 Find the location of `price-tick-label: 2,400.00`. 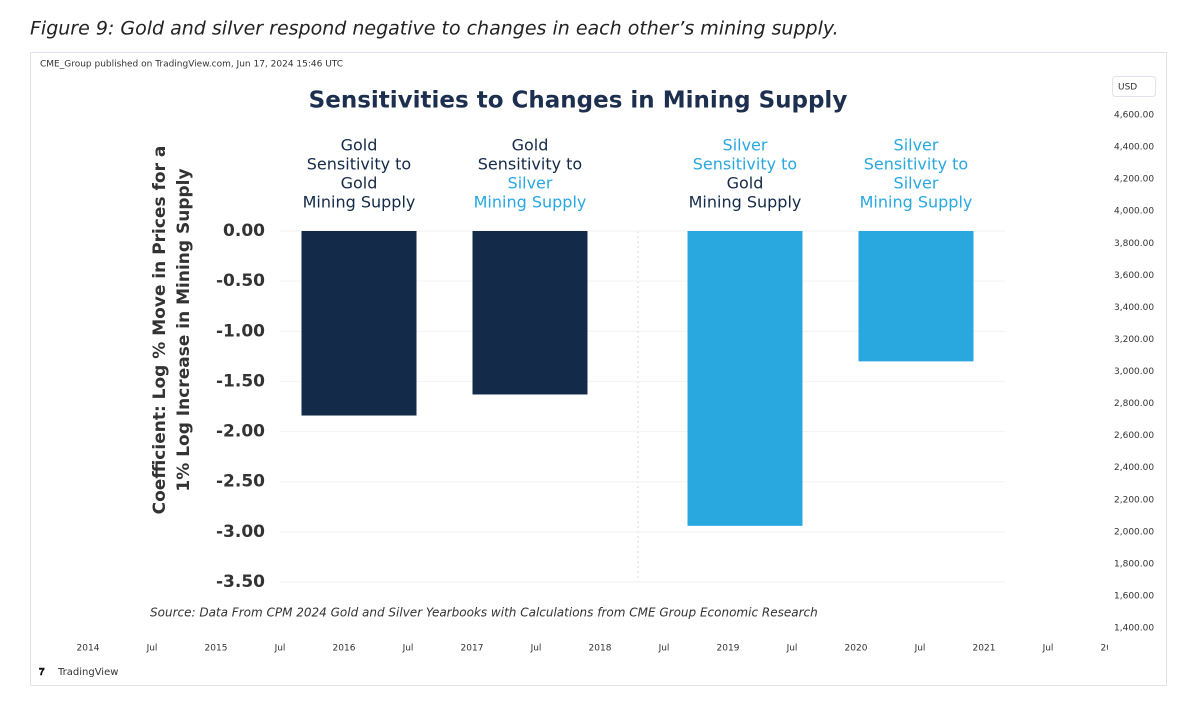

price-tick-label: 2,400.00 is located at coordinates (1134, 468).